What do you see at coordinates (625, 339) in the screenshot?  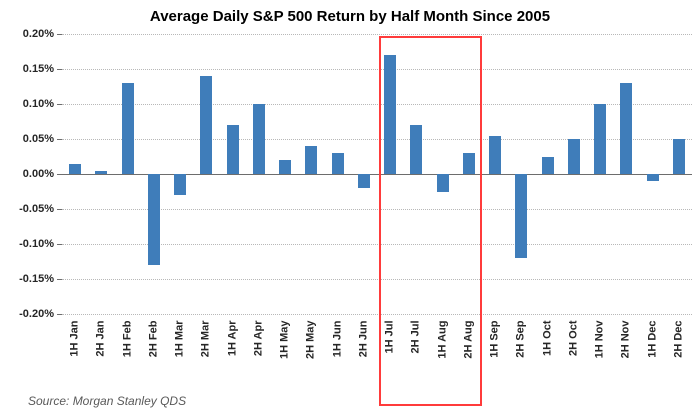 I see `x-axis-label: 2H Nov` at bounding box center [625, 339].